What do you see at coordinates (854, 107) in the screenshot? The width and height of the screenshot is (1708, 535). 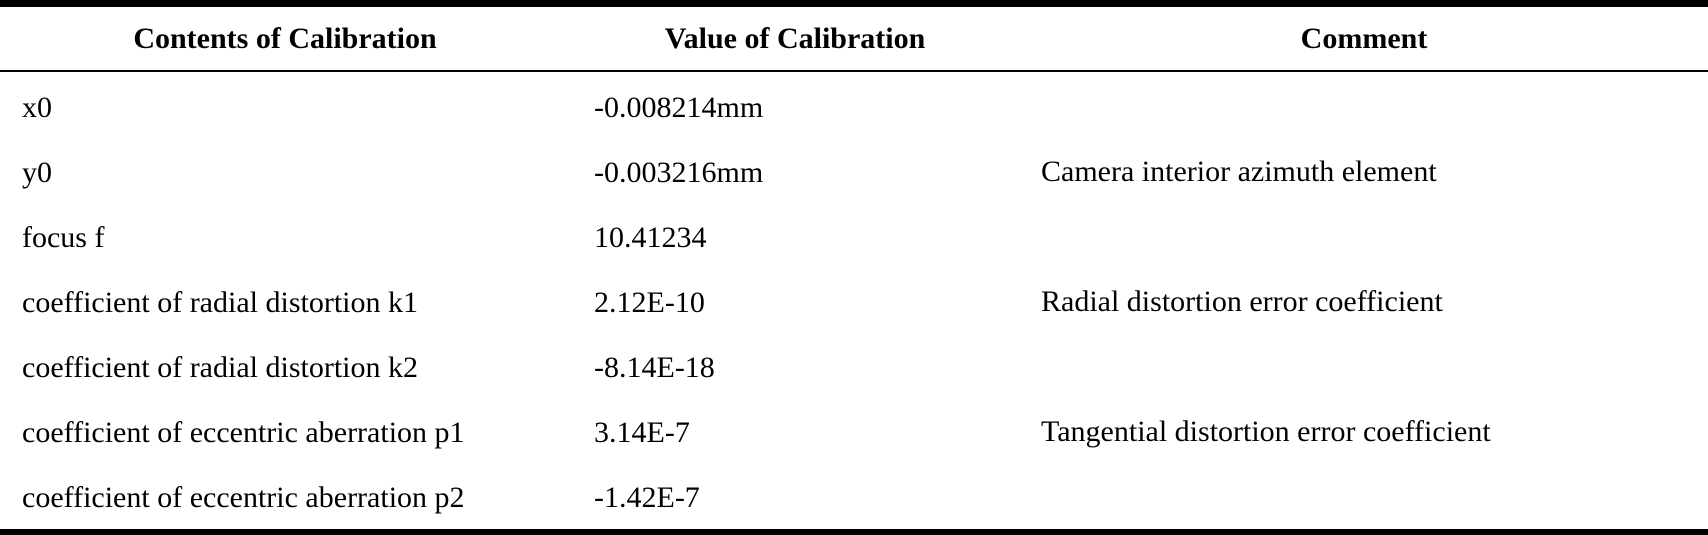 I see `table-row: x0 -0.008214mm` at bounding box center [854, 107].